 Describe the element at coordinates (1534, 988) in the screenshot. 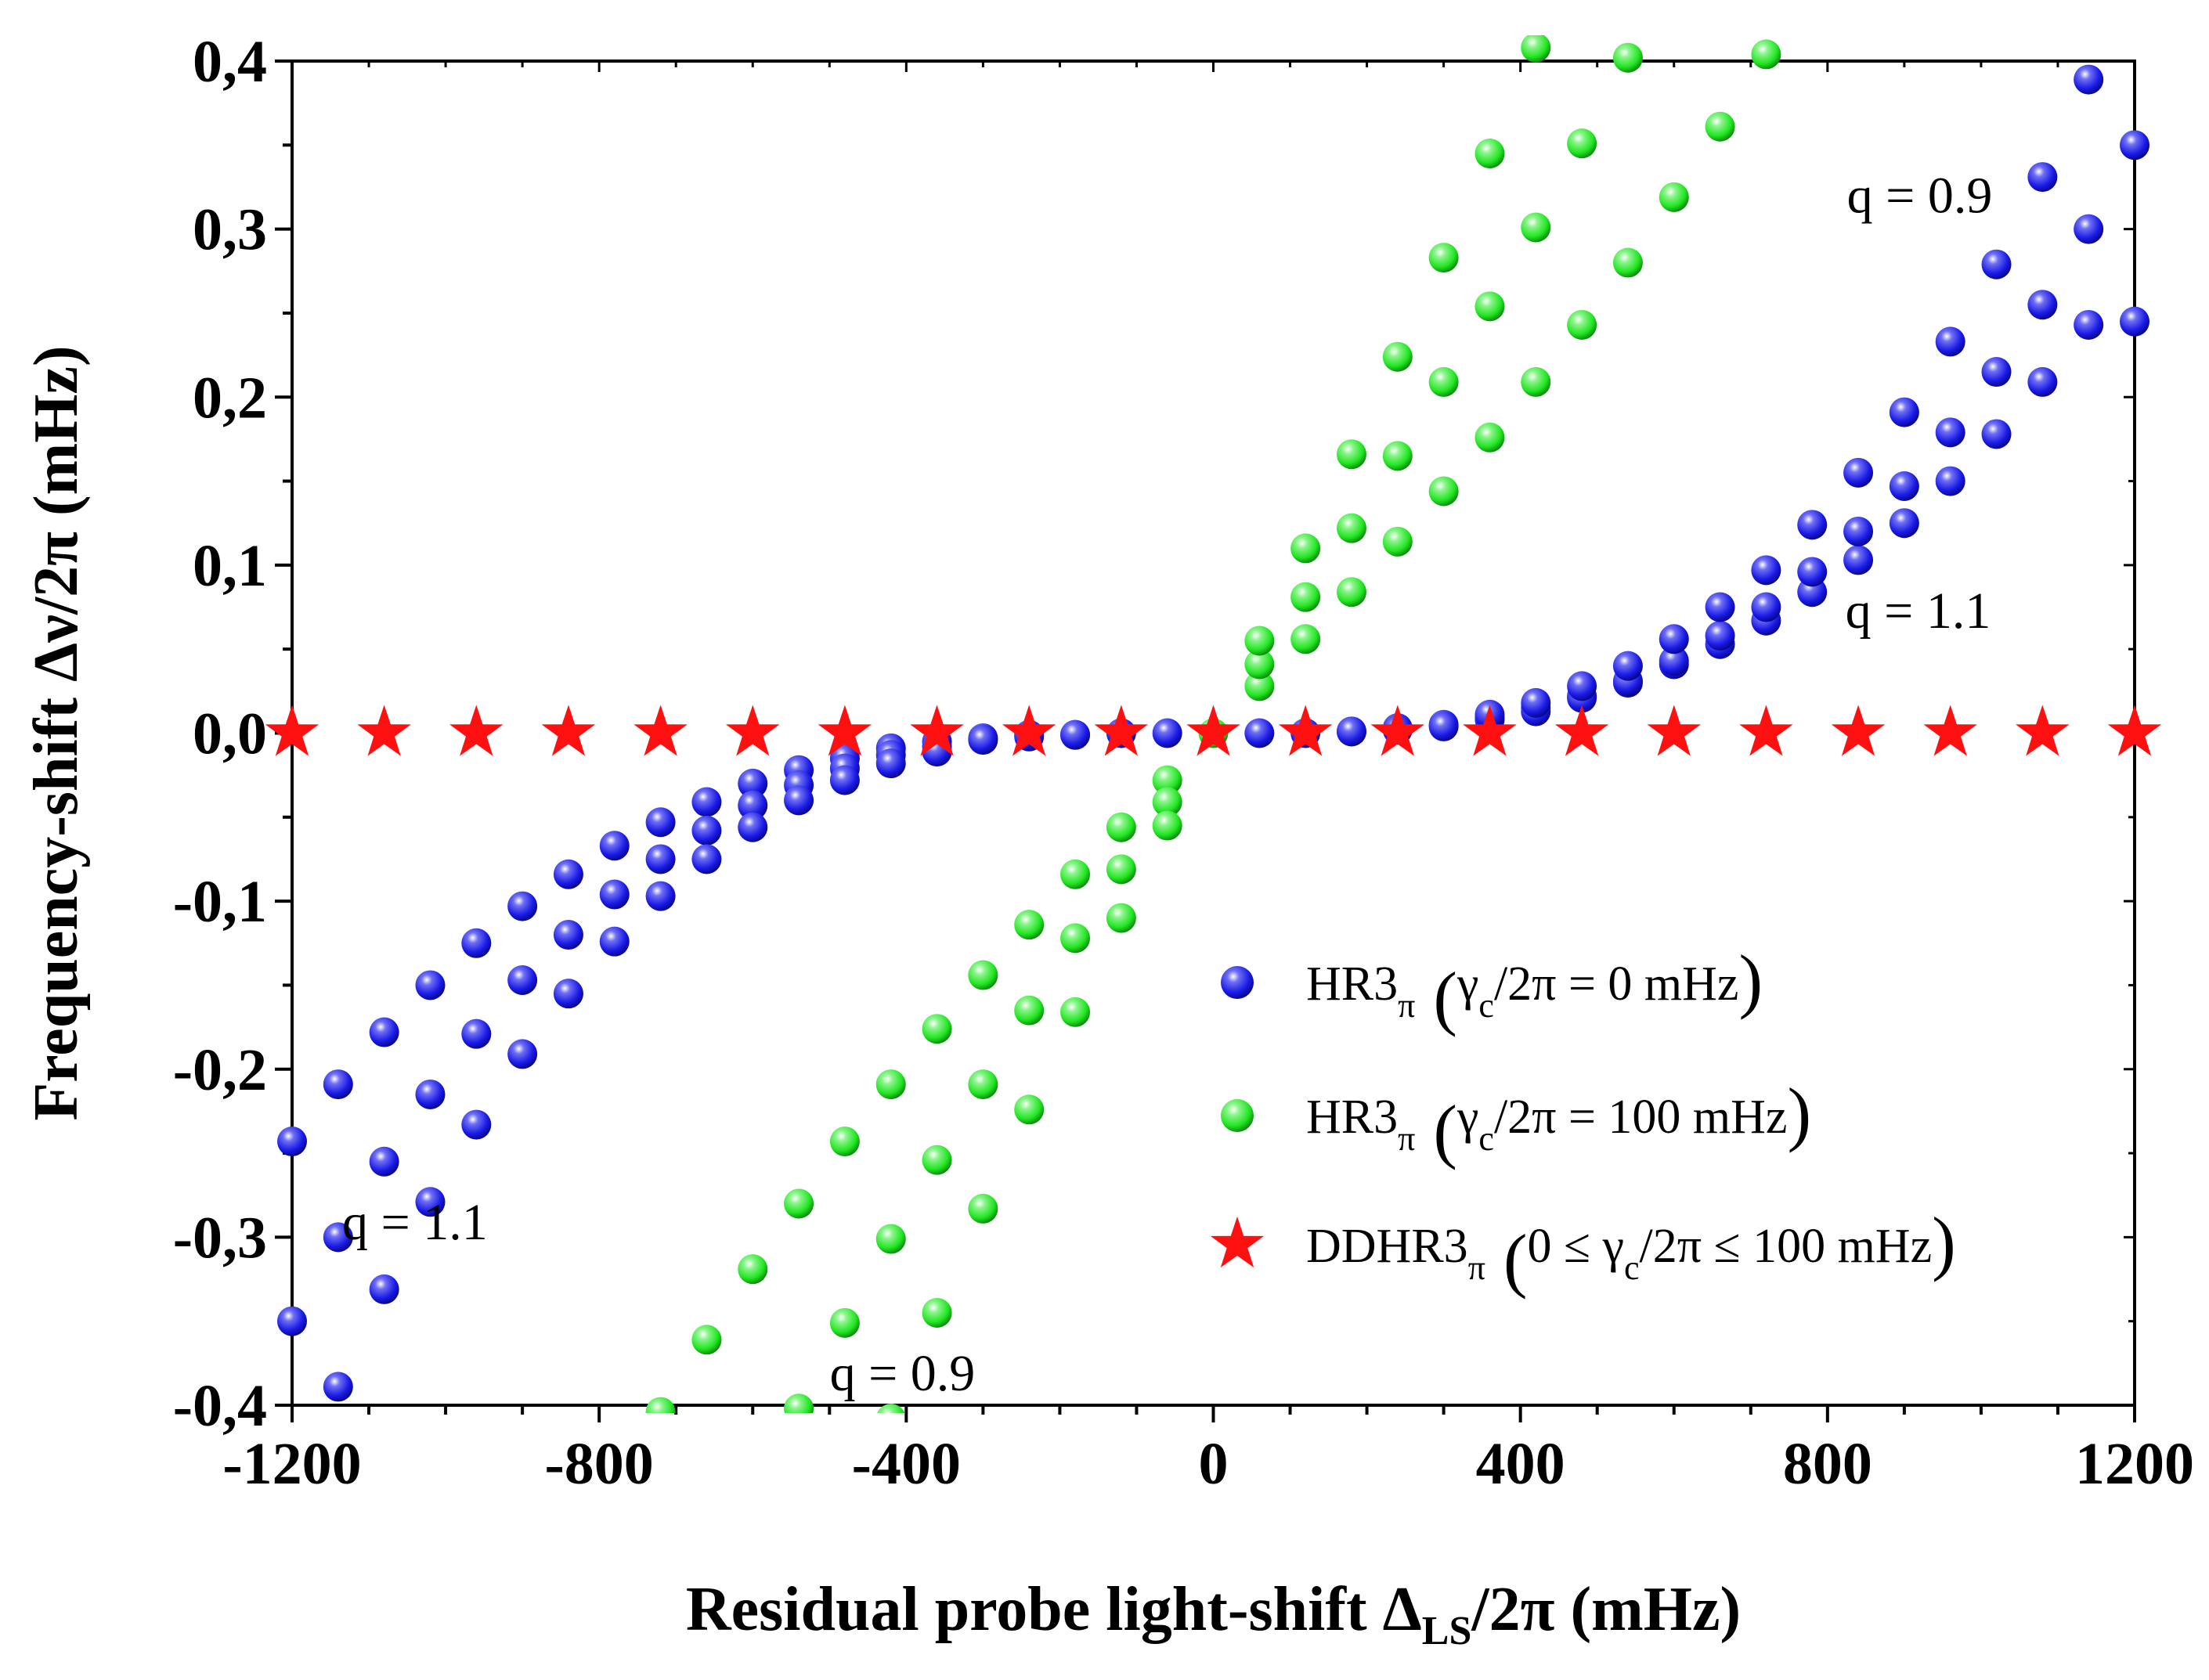

I see `legend-label: HR3π (γc/2π = 0 mHz)` at that location.